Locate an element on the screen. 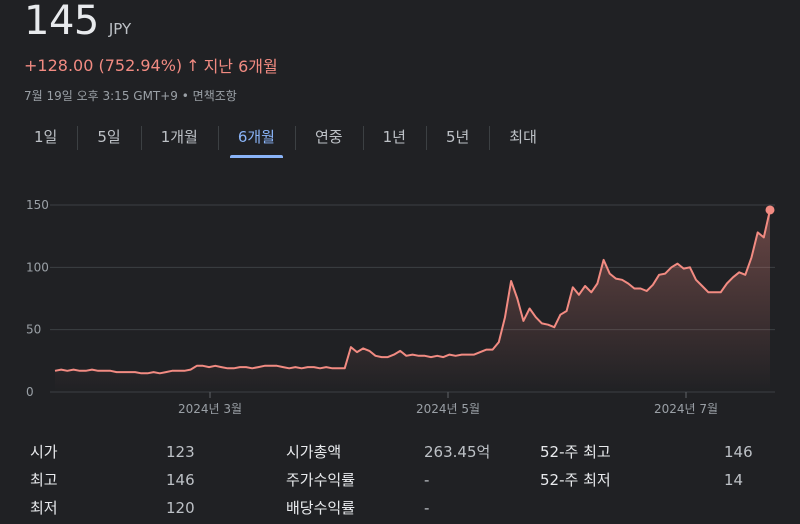 The width and height of the screenshot is (800, 524). stat-value: 120 is located at coordinates (180, 508).